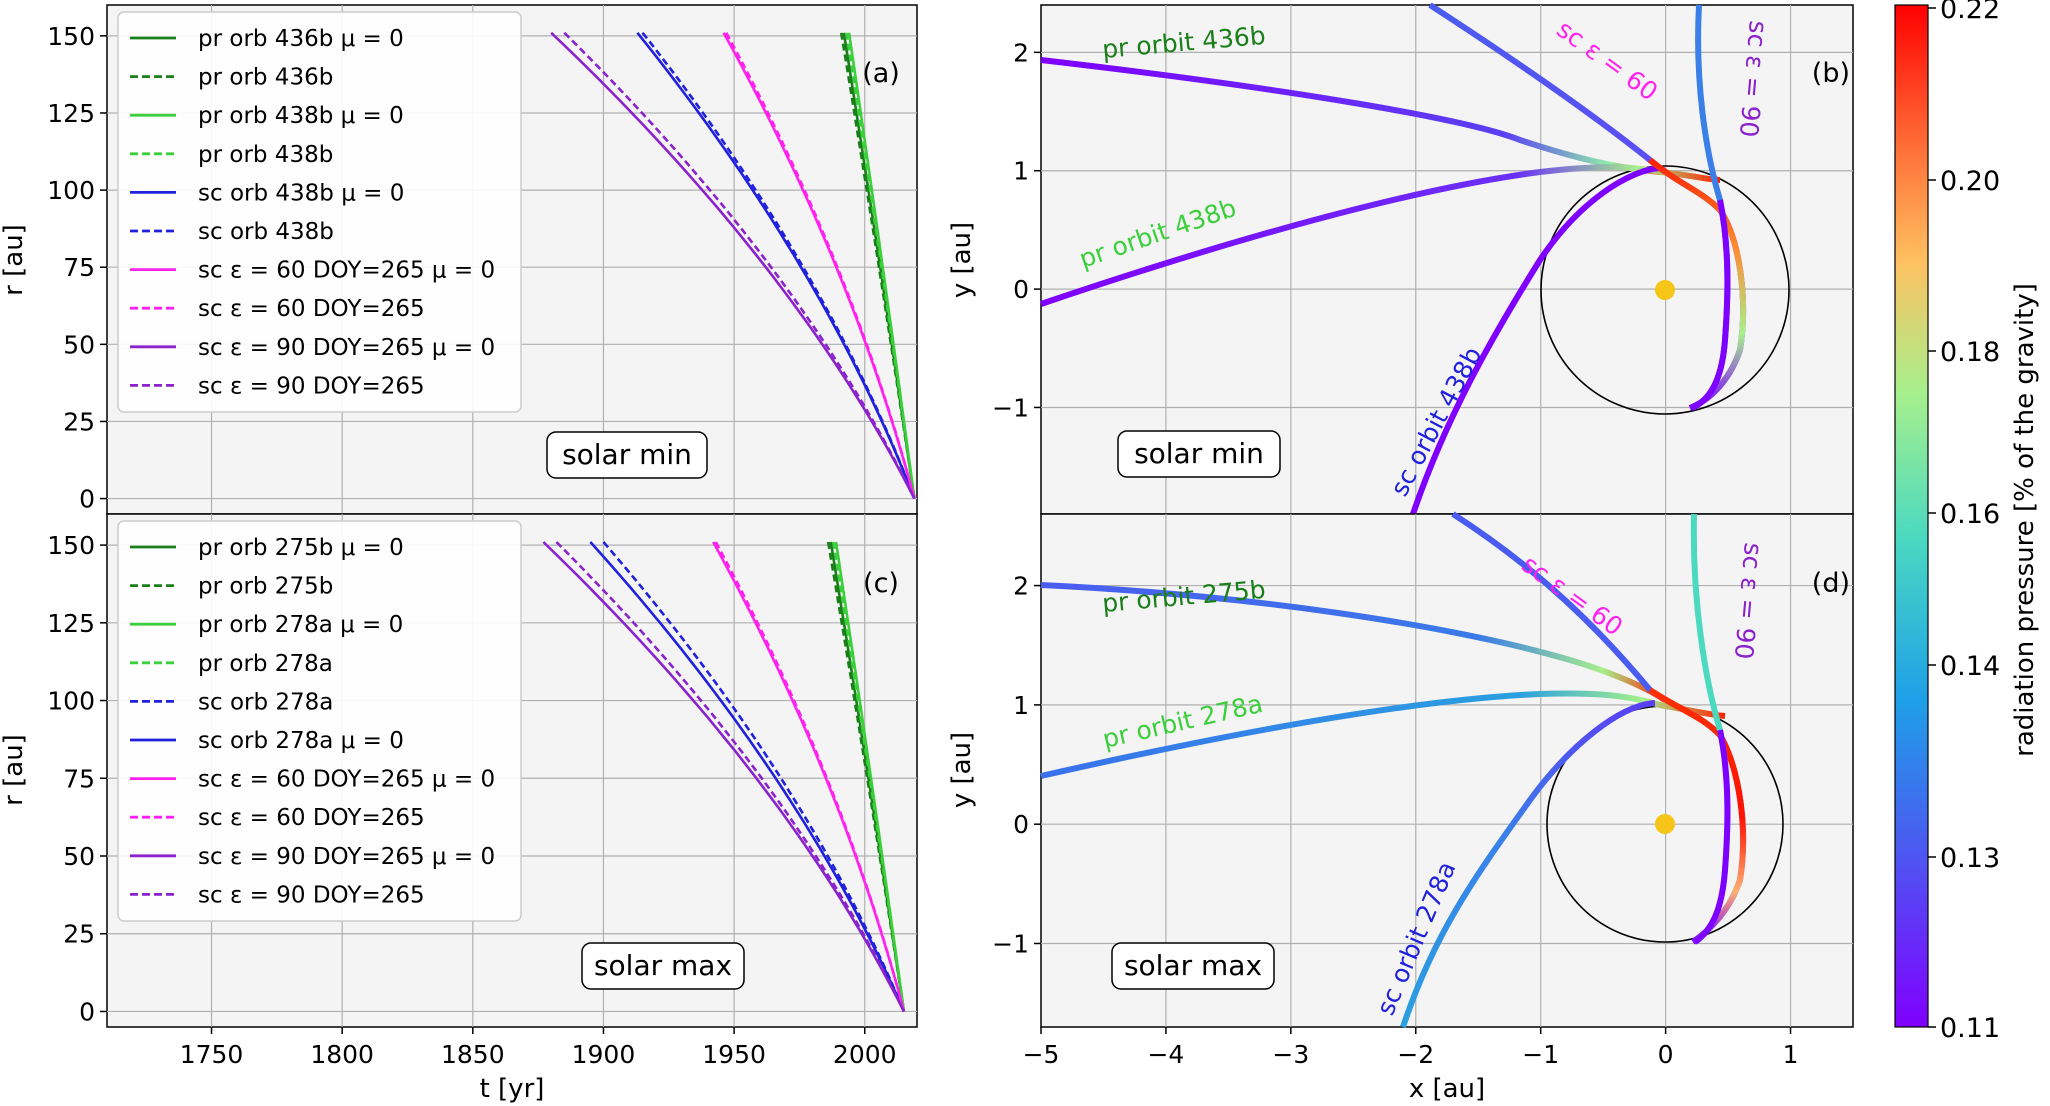 Image resolution: width=2050 pixels, height=1106 pixels. What do you see at coordinates (265, 155) in the screenshot?
I see `legend-label: pr orb 438b` at bounding box center [265, 155].